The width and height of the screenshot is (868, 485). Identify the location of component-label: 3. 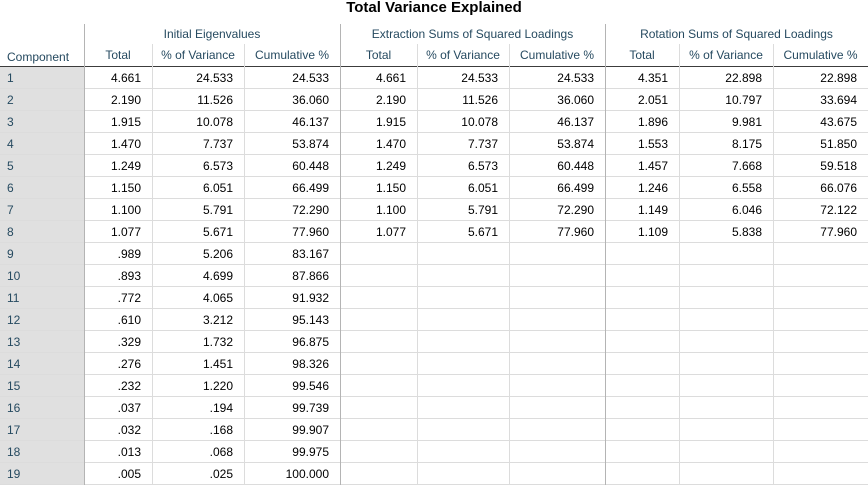
(42, 121).